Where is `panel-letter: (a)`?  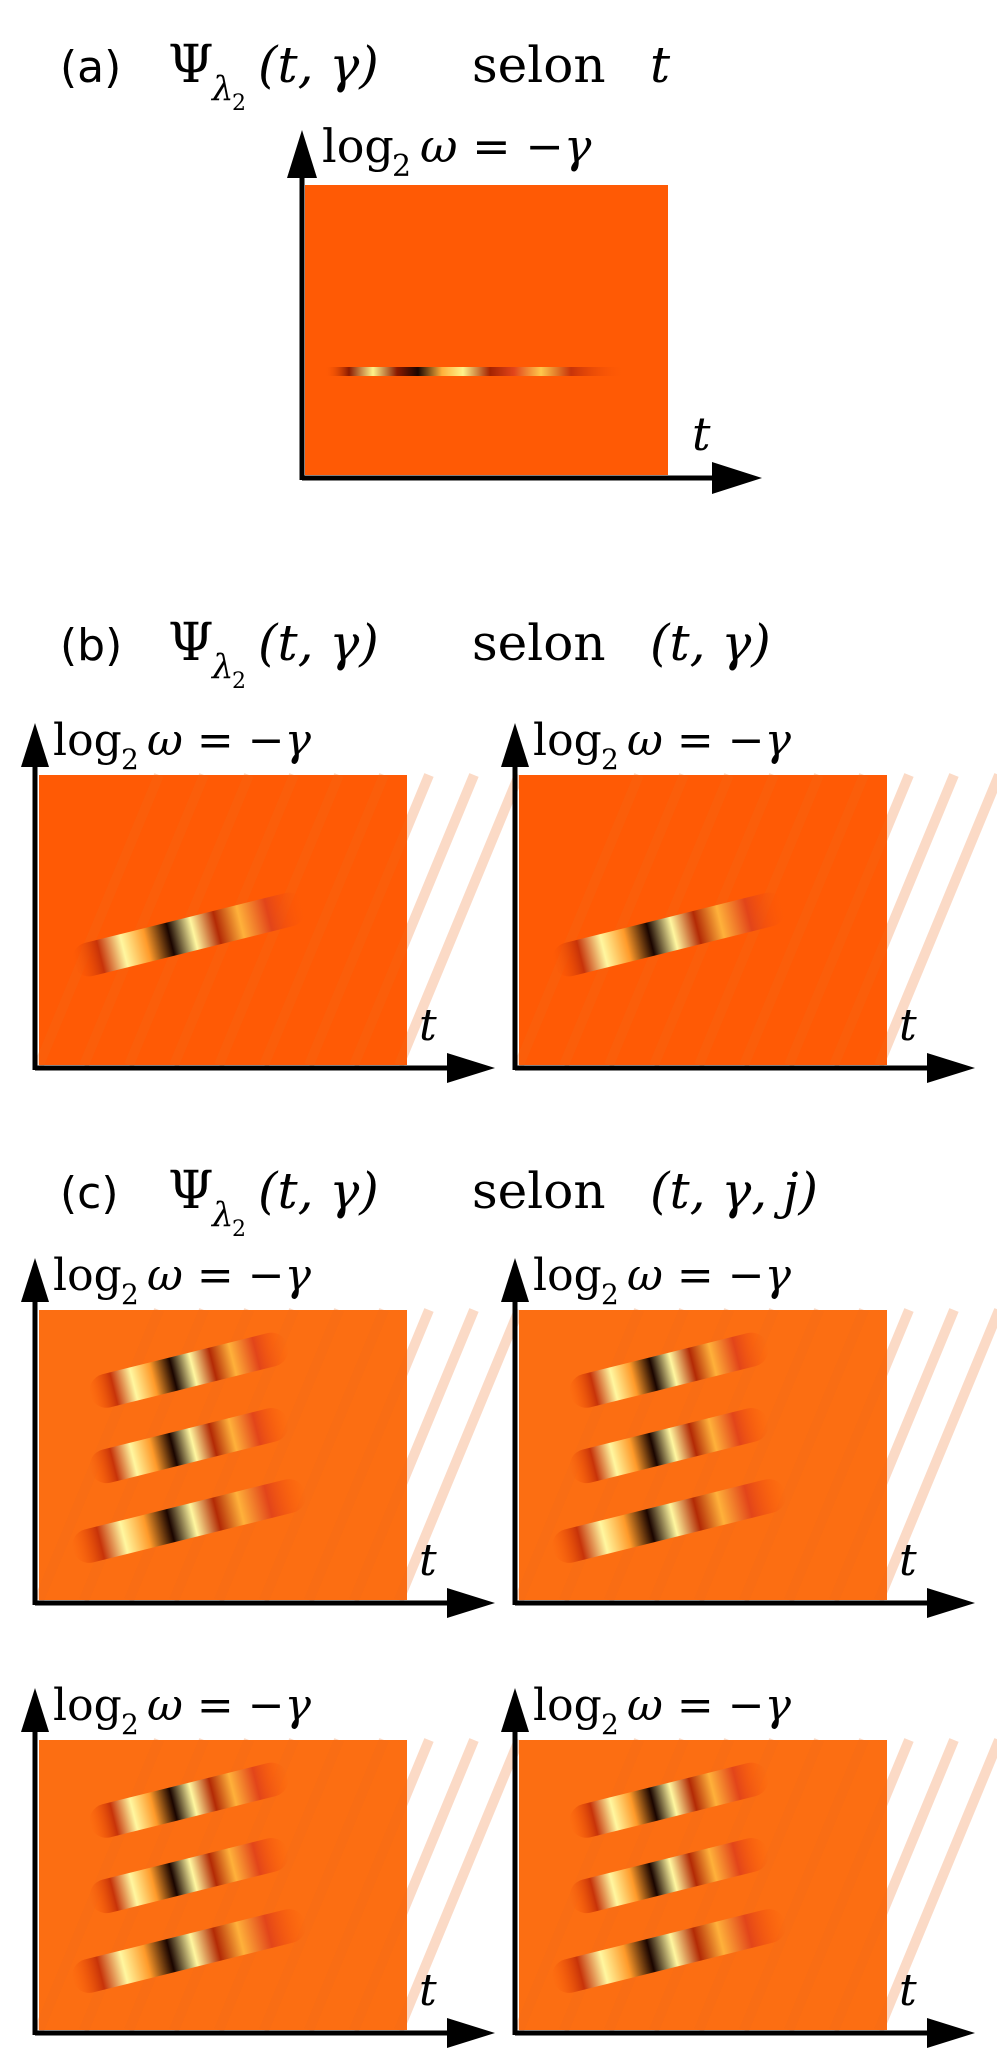 panel-letter: (a) is located at coordinates (90, 67).